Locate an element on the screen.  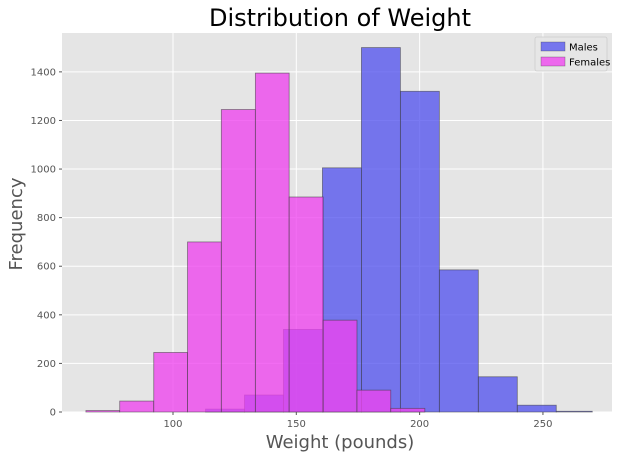
y-tick-label: 1200 is located at coordinates (43, 121).